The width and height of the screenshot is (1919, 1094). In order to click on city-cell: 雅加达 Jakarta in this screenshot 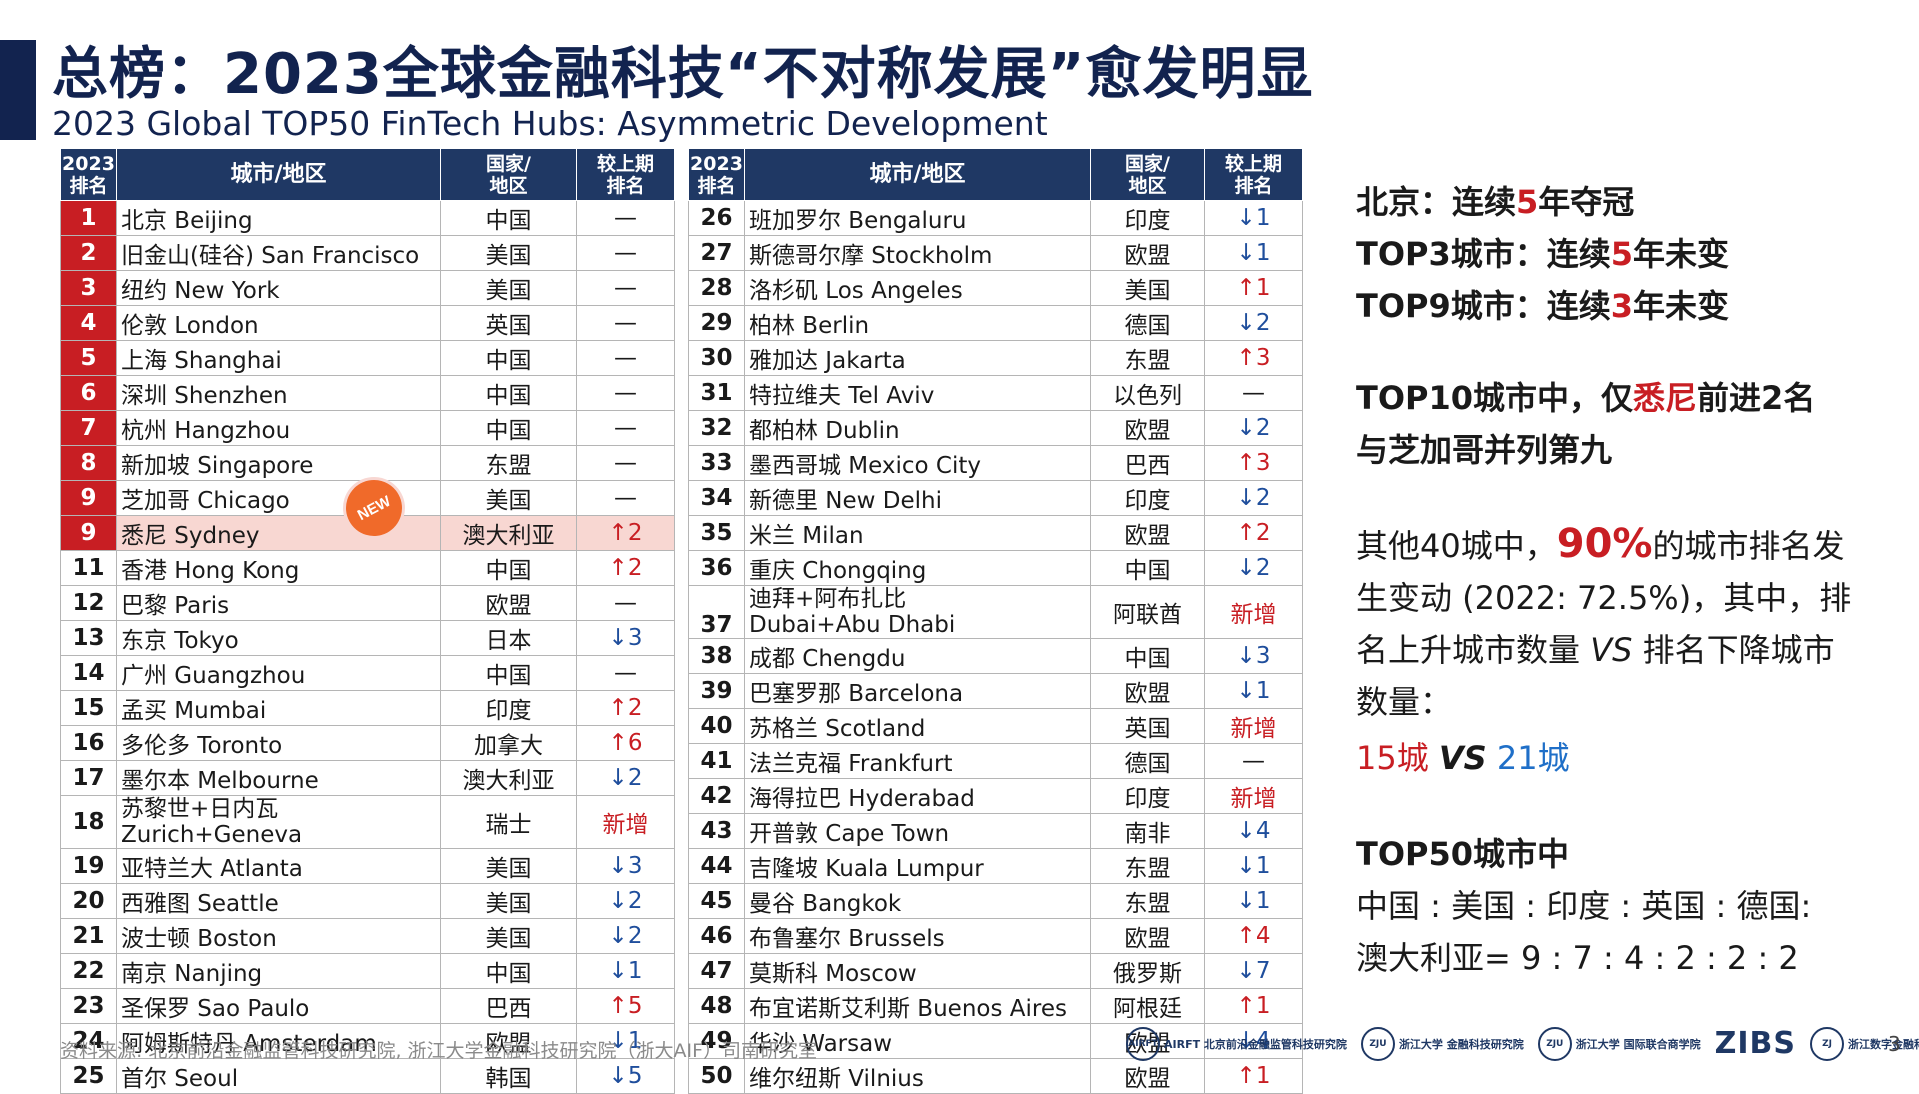, I will do `click(917, 358)`.